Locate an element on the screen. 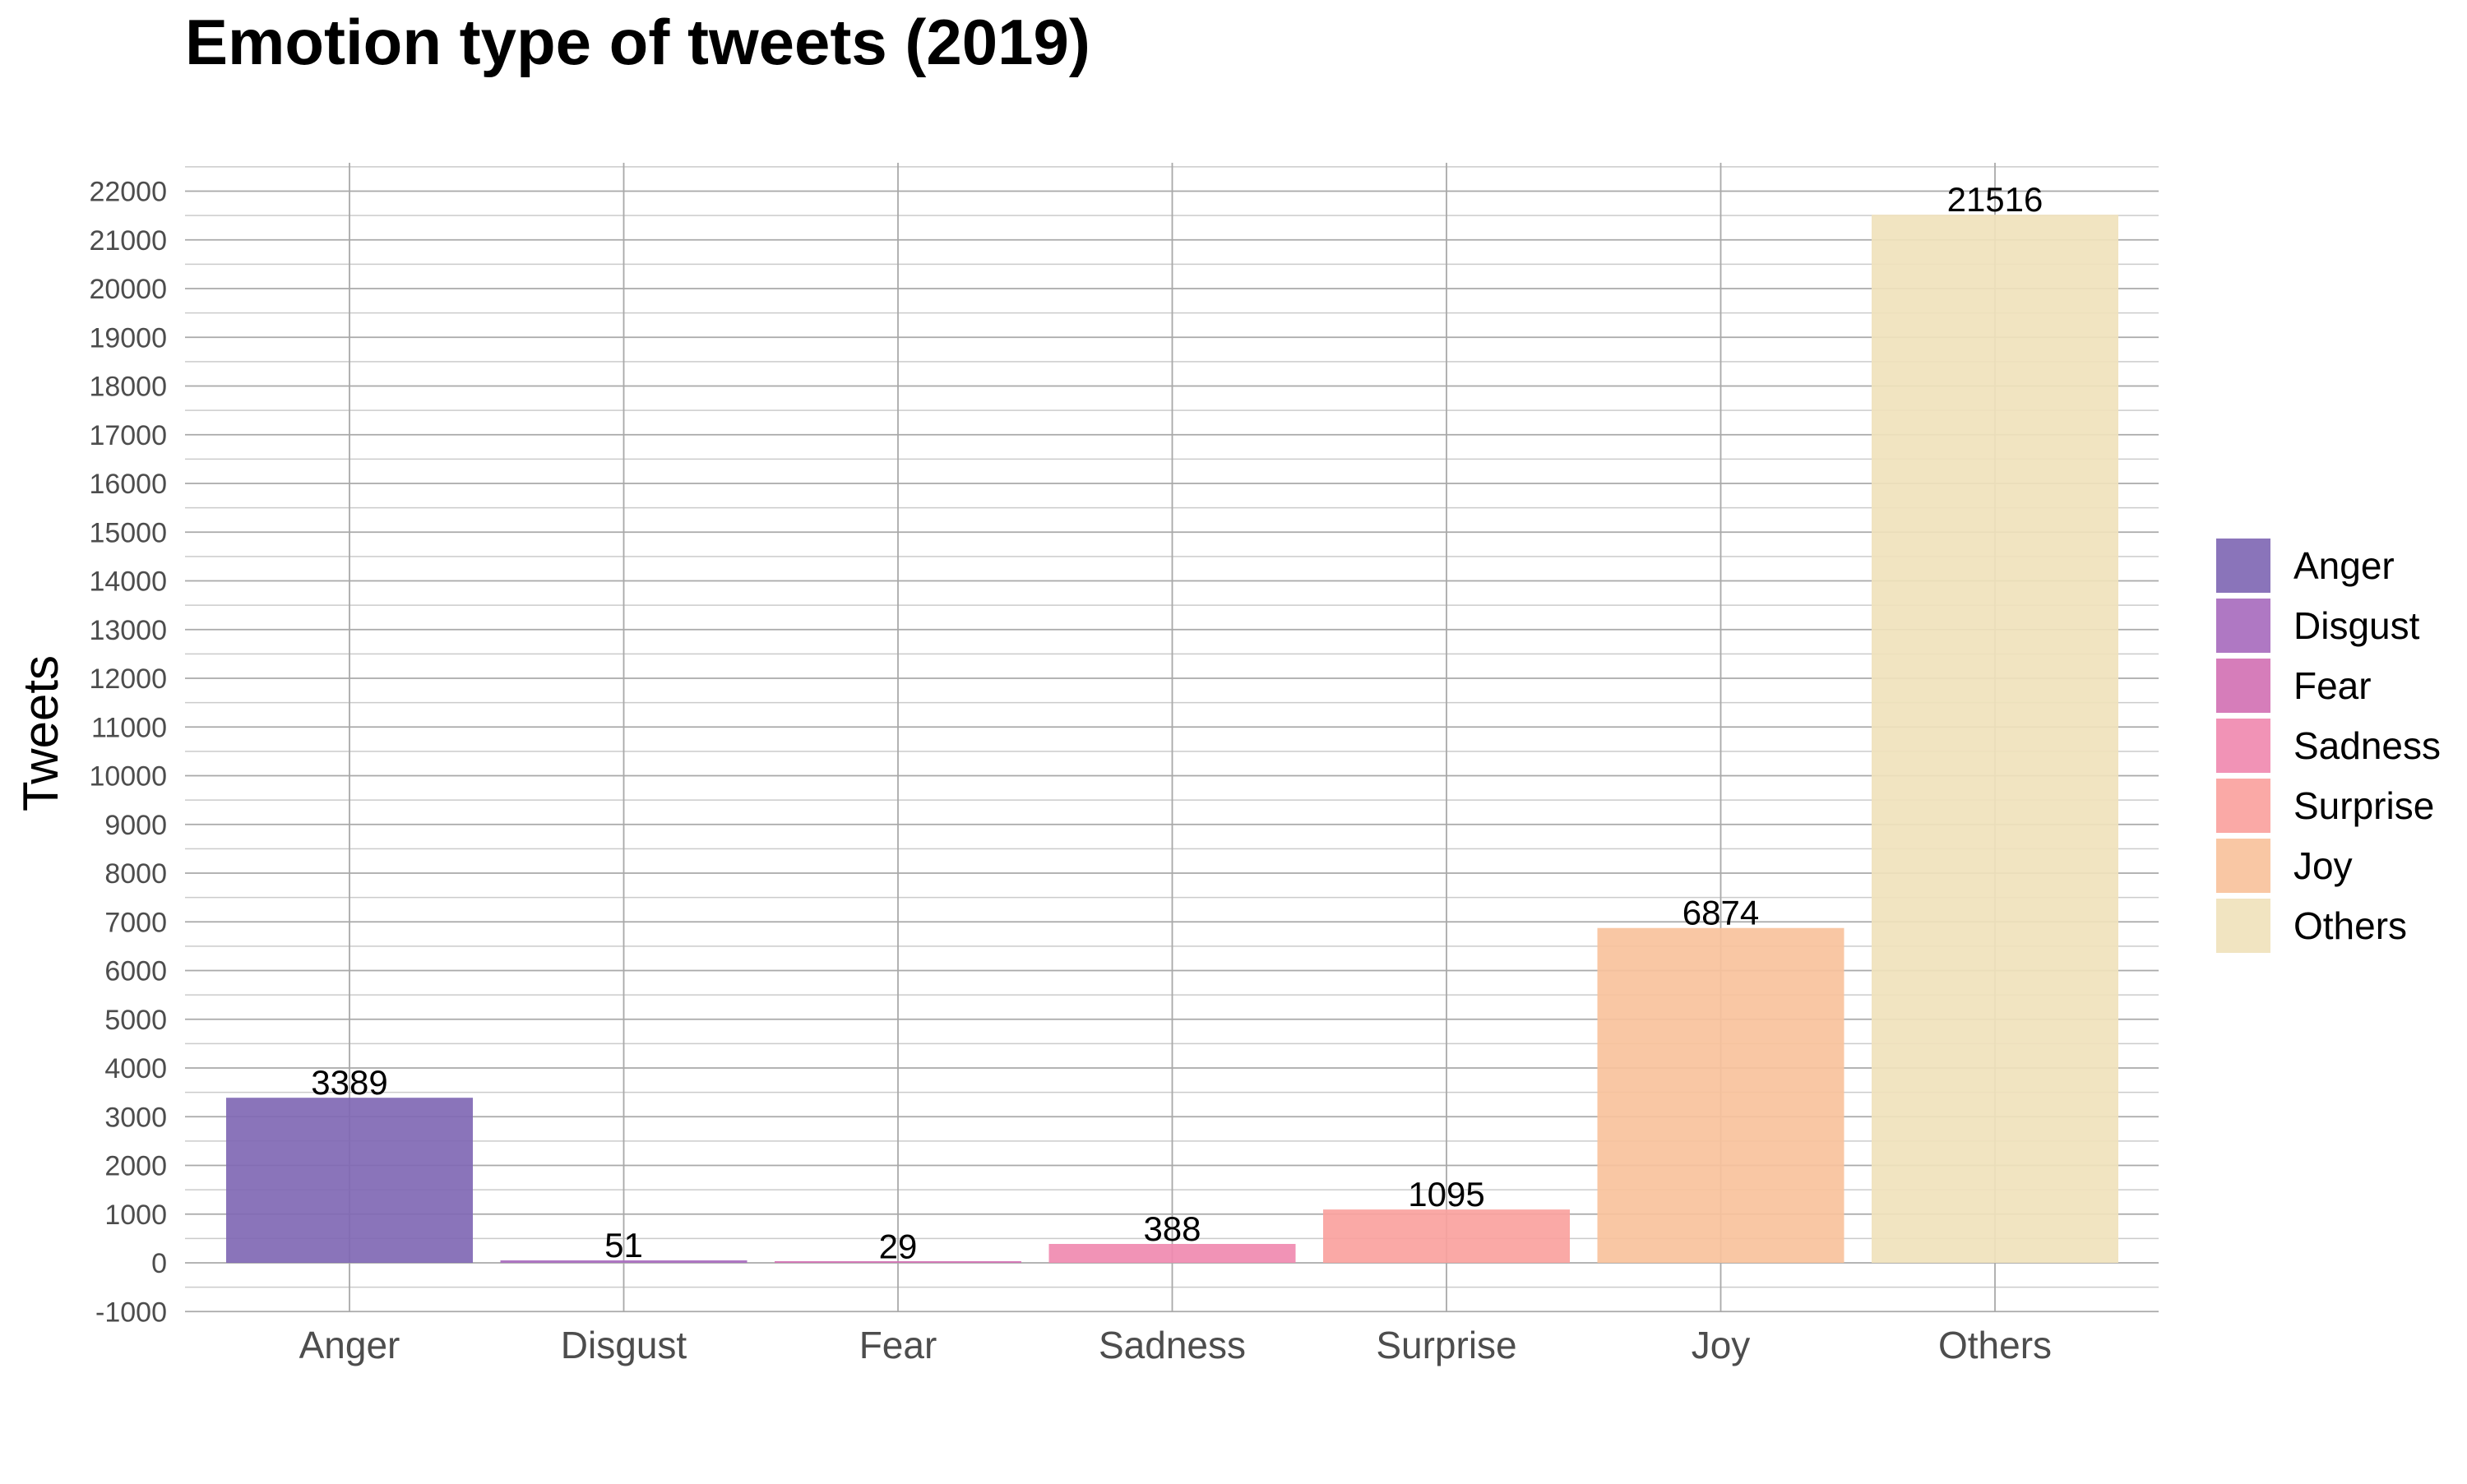 This screenshot has height=1484, width=2467. y-tick-label: 19000 is located at coordinates (128, 338).